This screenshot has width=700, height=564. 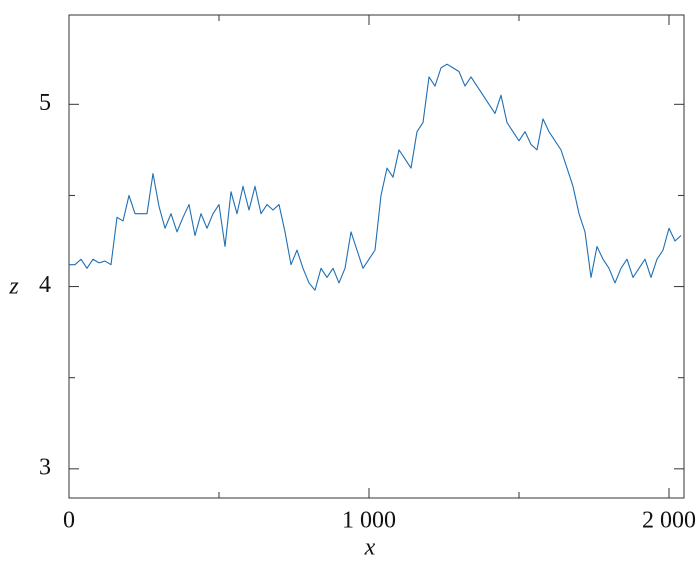 I want to click on y-tick-label: 3, so click(x=45, y=467).